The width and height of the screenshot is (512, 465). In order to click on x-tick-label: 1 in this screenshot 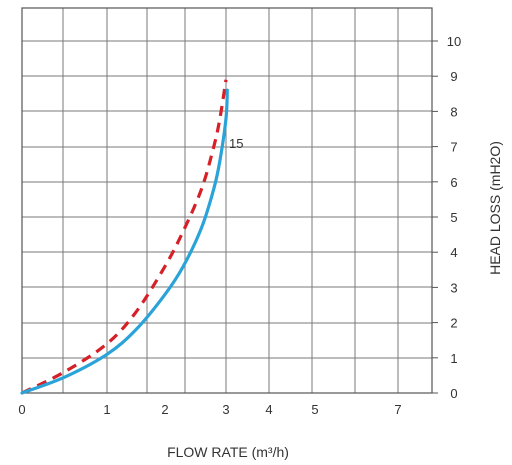, I will do `click(106, 409)`.